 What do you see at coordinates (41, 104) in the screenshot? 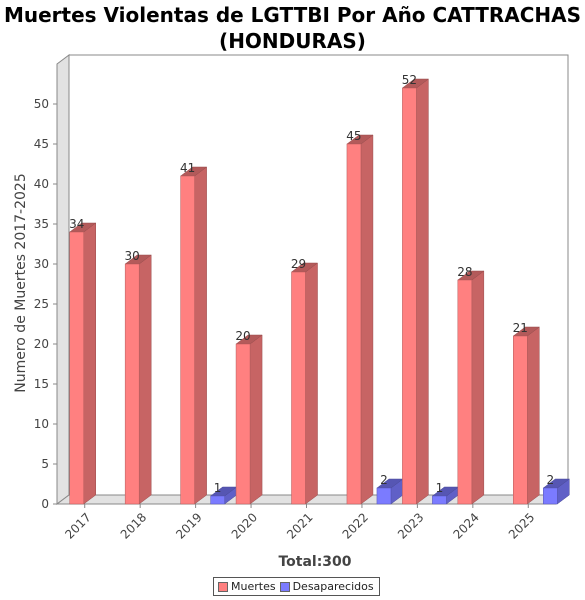
I see `y-tick-label: 50` at bounding box center [41, 104].